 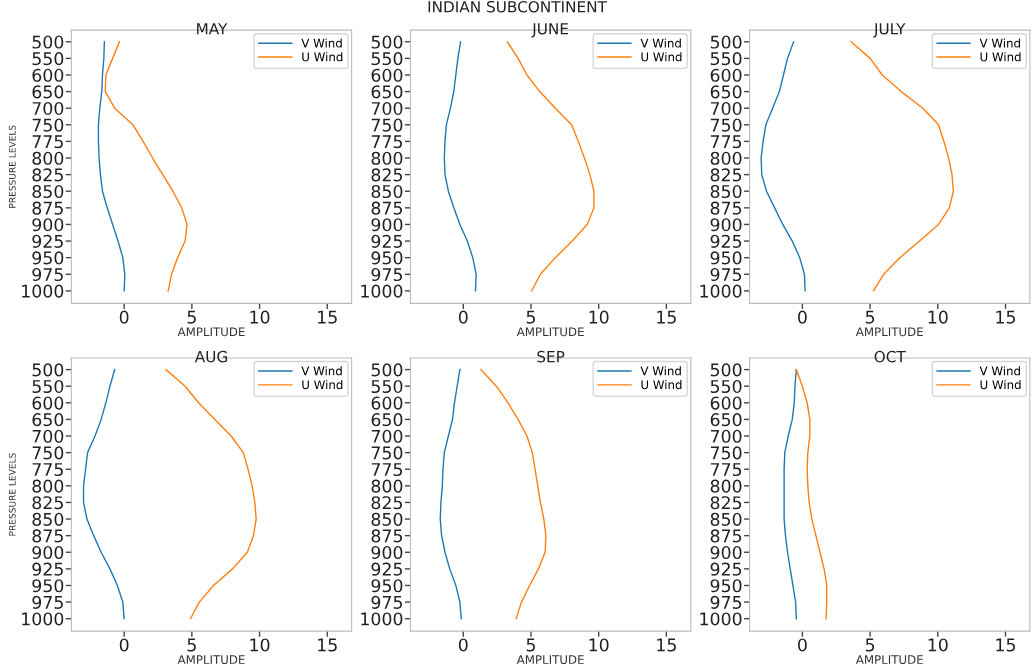 What do you see at coordinates (517, 6) in the screenshot?
I see `text: INDIAN SUBCONTINENT` at bounding box center [517, 6].